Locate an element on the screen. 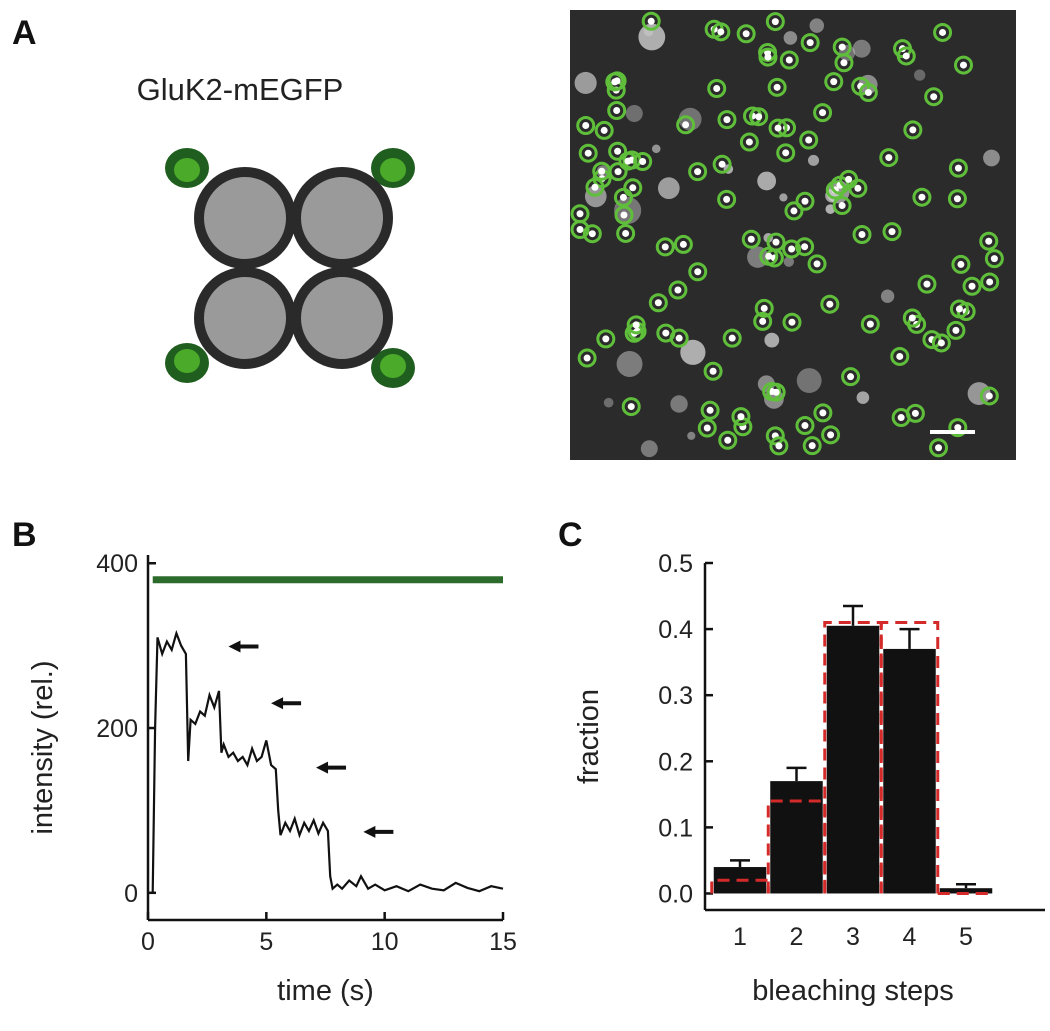 This screenshot has width=1050, height=1031. x-tick-label: 15 is located at coordinates (503, 942).